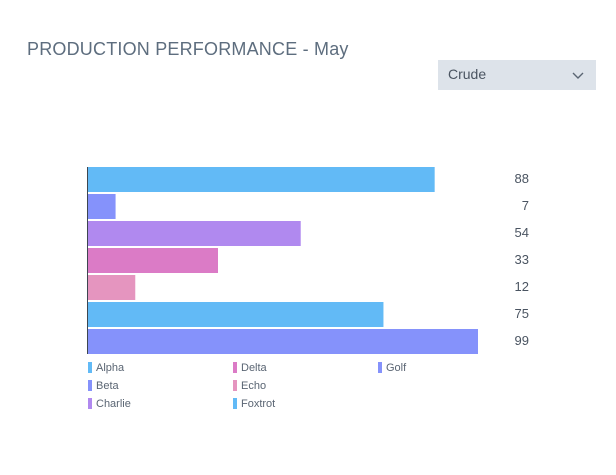 The image size is (616, 475). What do you see at coordinates (254, 386) in the screenshot?
I see `legend-label: Echo` at bounding box center [254, 386].